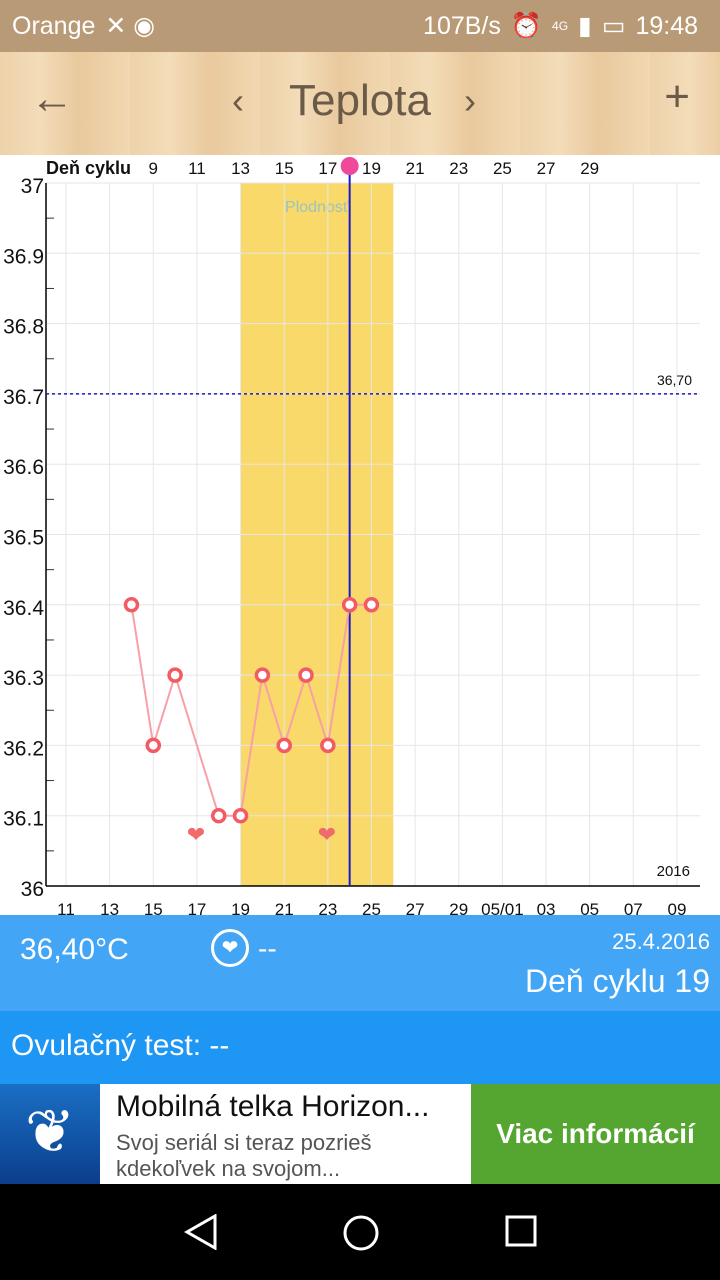  I want to click on cycle-day: Deň cyklu 19, so click(617, 981).